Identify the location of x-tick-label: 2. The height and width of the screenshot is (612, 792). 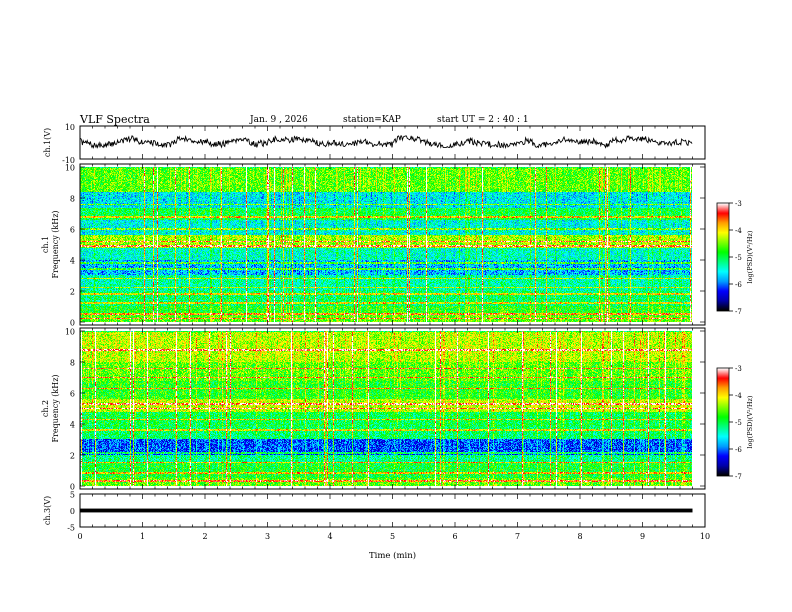
(204, 536).